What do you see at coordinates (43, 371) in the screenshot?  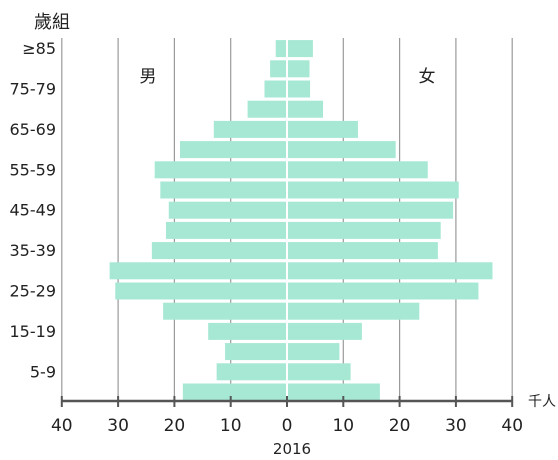 I see `y-tick-label: 5-9` at bounding box center [43, 371].